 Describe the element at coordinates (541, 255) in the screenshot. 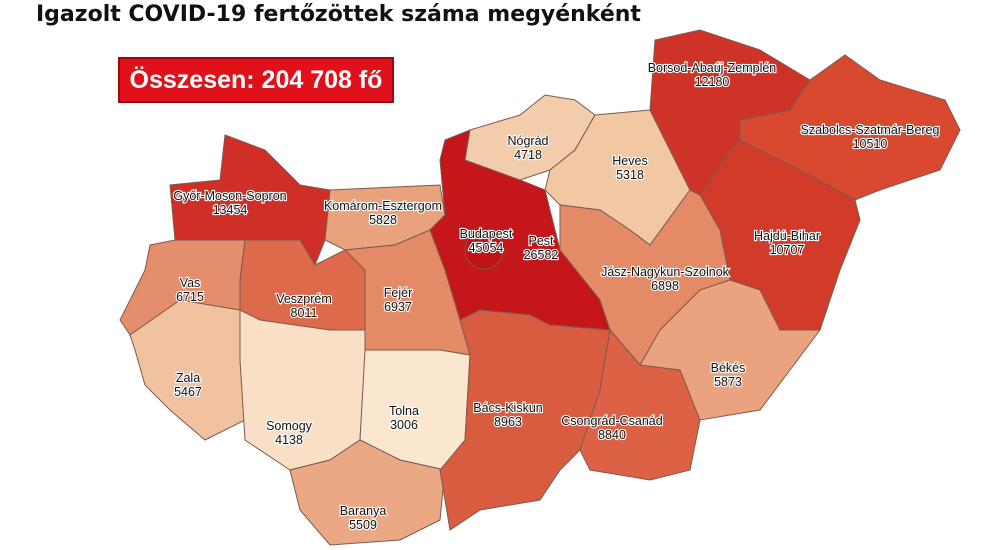

I see `county-value-label: 26582` at that location.